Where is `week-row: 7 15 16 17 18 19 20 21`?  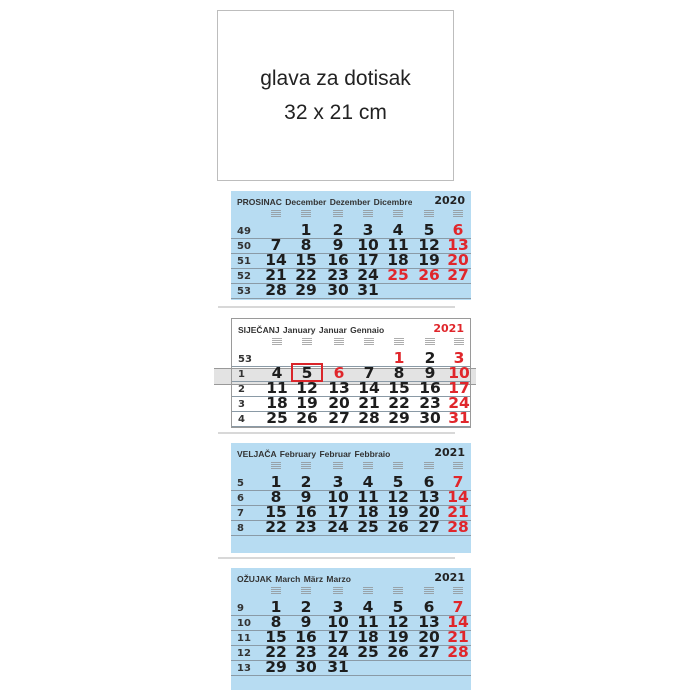
week-row: 7 15 16 17 18 19 20 21 is located at coordinates (351, 512).